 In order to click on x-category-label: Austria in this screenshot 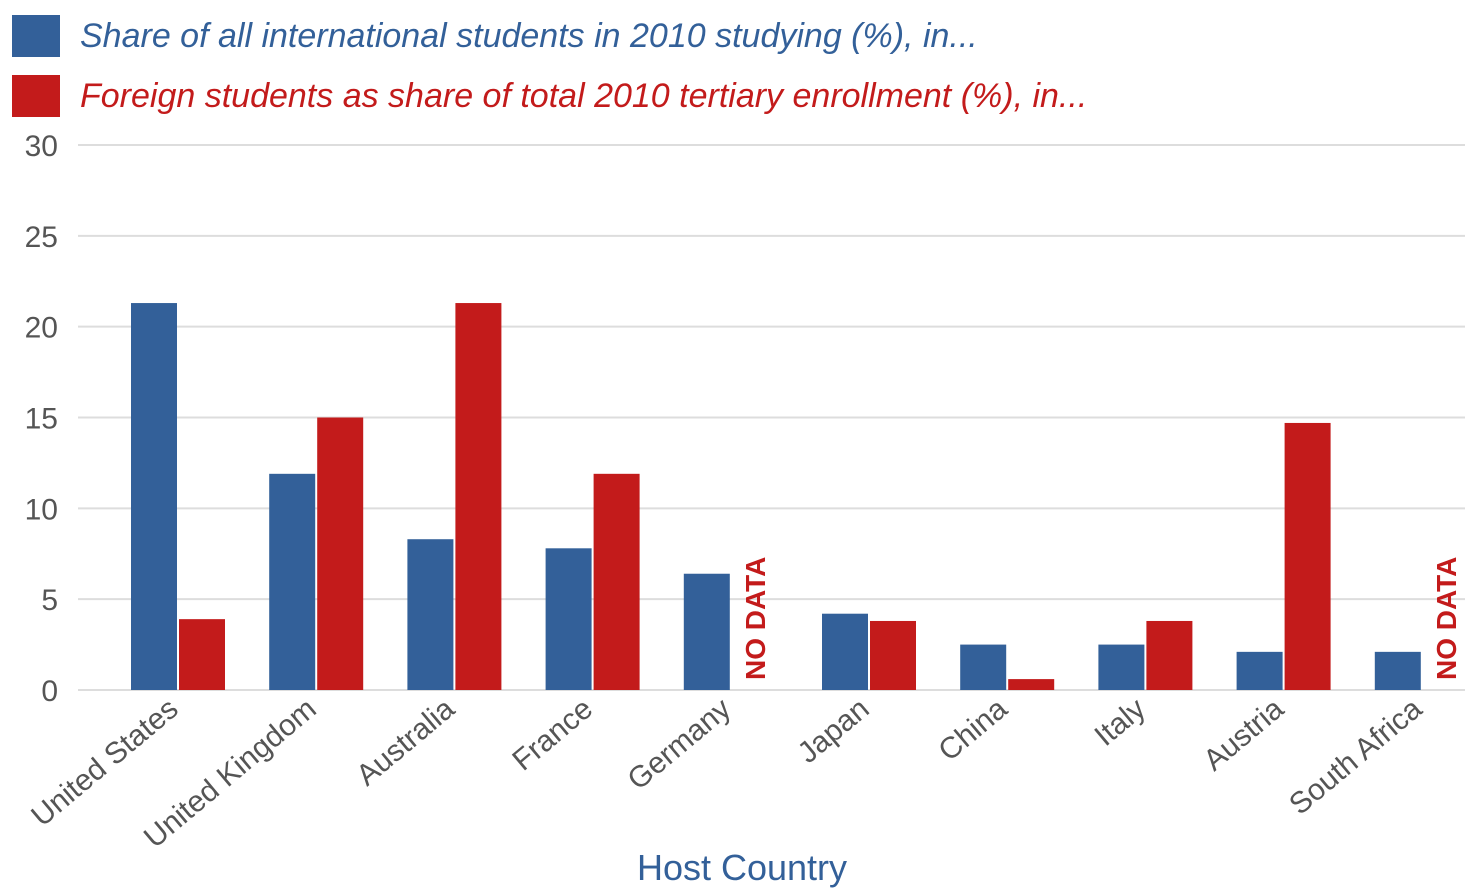, I will do `click(1243, 734)`.